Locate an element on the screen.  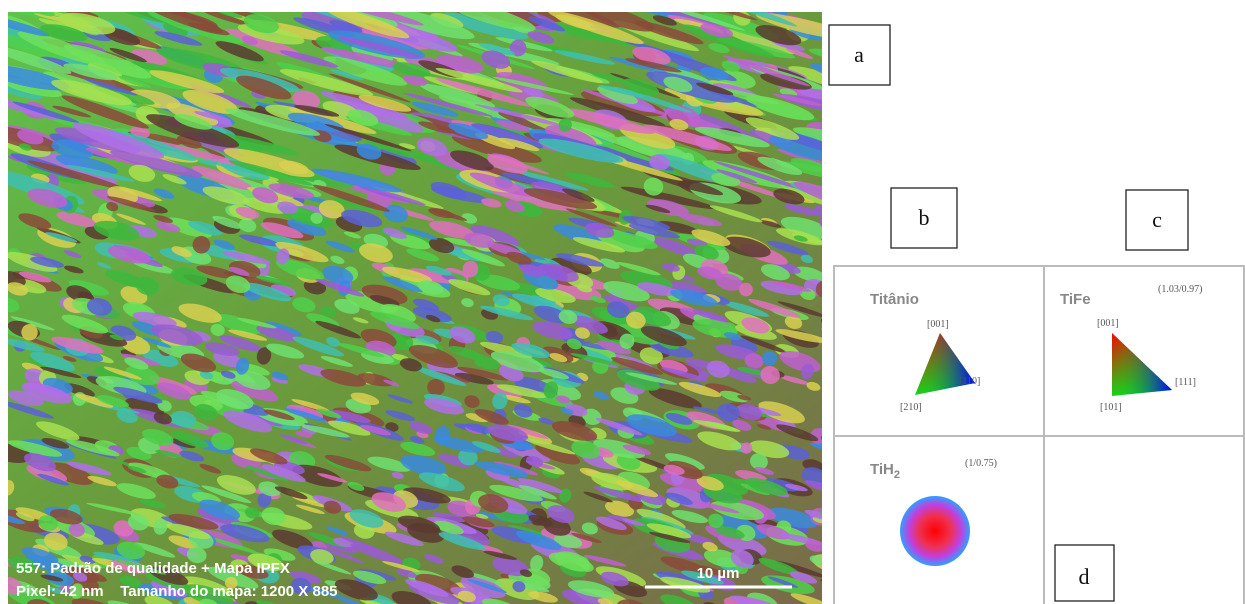
label-box is located at coordinates (1157, 220).